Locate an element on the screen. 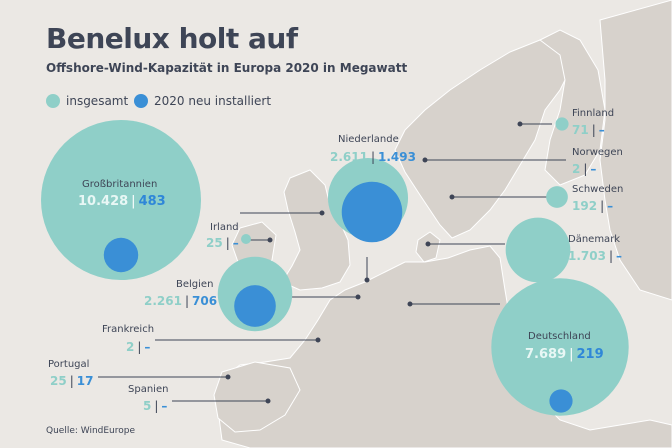  legend-new: 2020 neu installiert is located at coordinates (202, 101).